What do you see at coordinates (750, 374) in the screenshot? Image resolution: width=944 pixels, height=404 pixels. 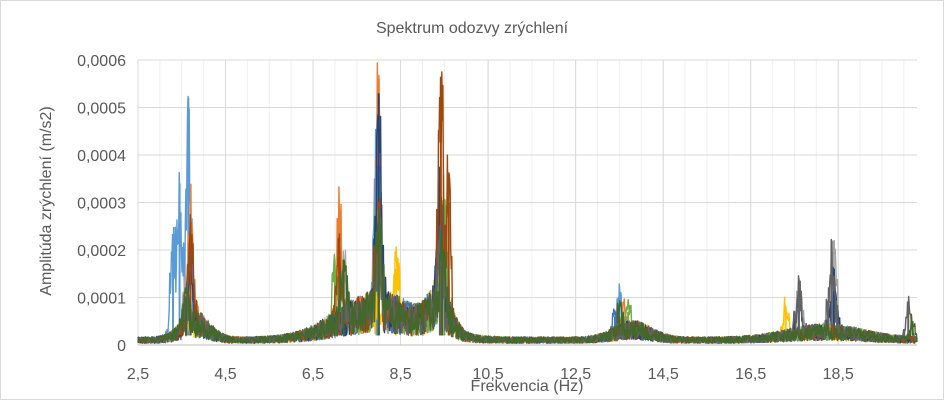 I see `x-tick-label: 16,5` at bounding box center [750, 374].